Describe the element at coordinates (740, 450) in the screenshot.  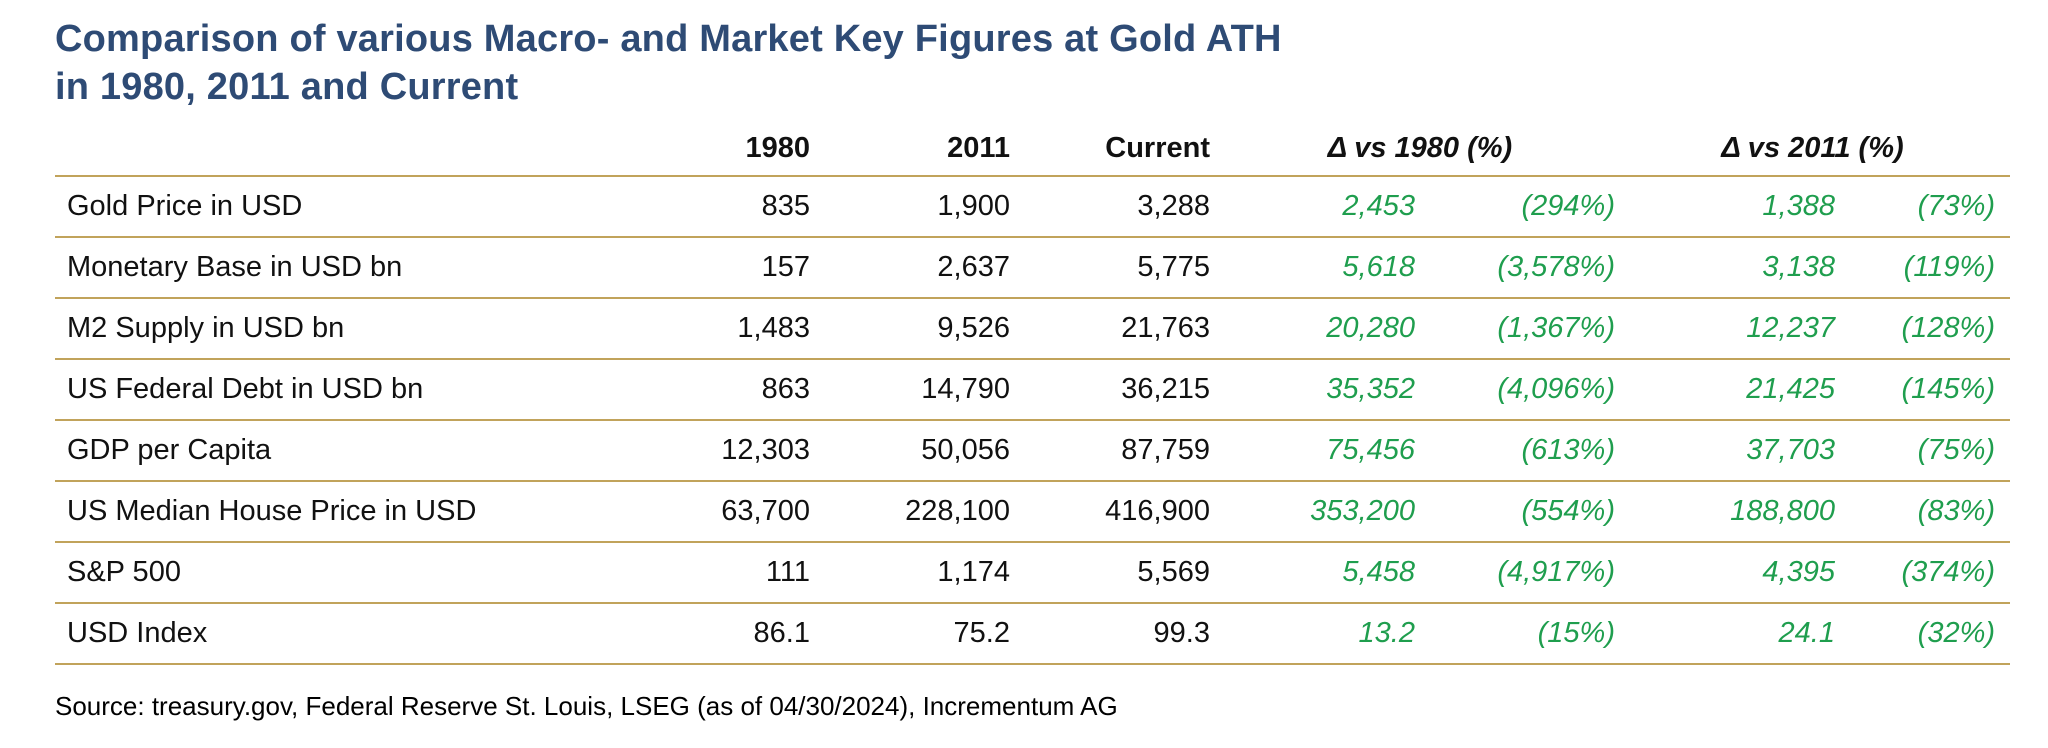
I see `value-1980: 12,303` at that location.